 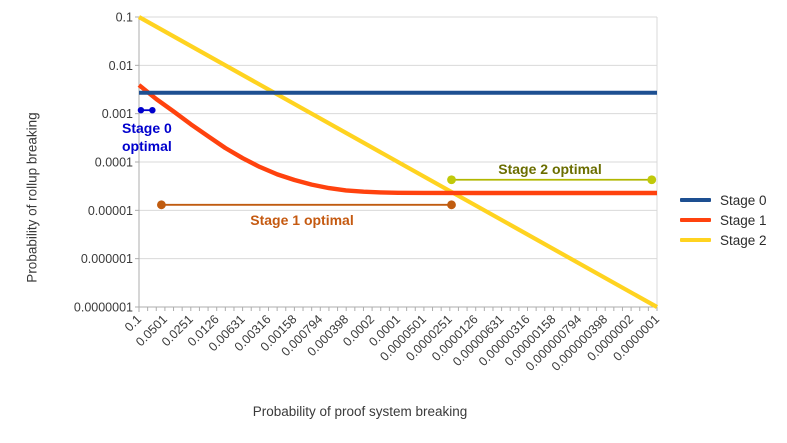 What do you see at coordinates (743, 220) in the screenshot?
I see `legend-label-stage-1: Stage 1` at bounding box center [743, 220].